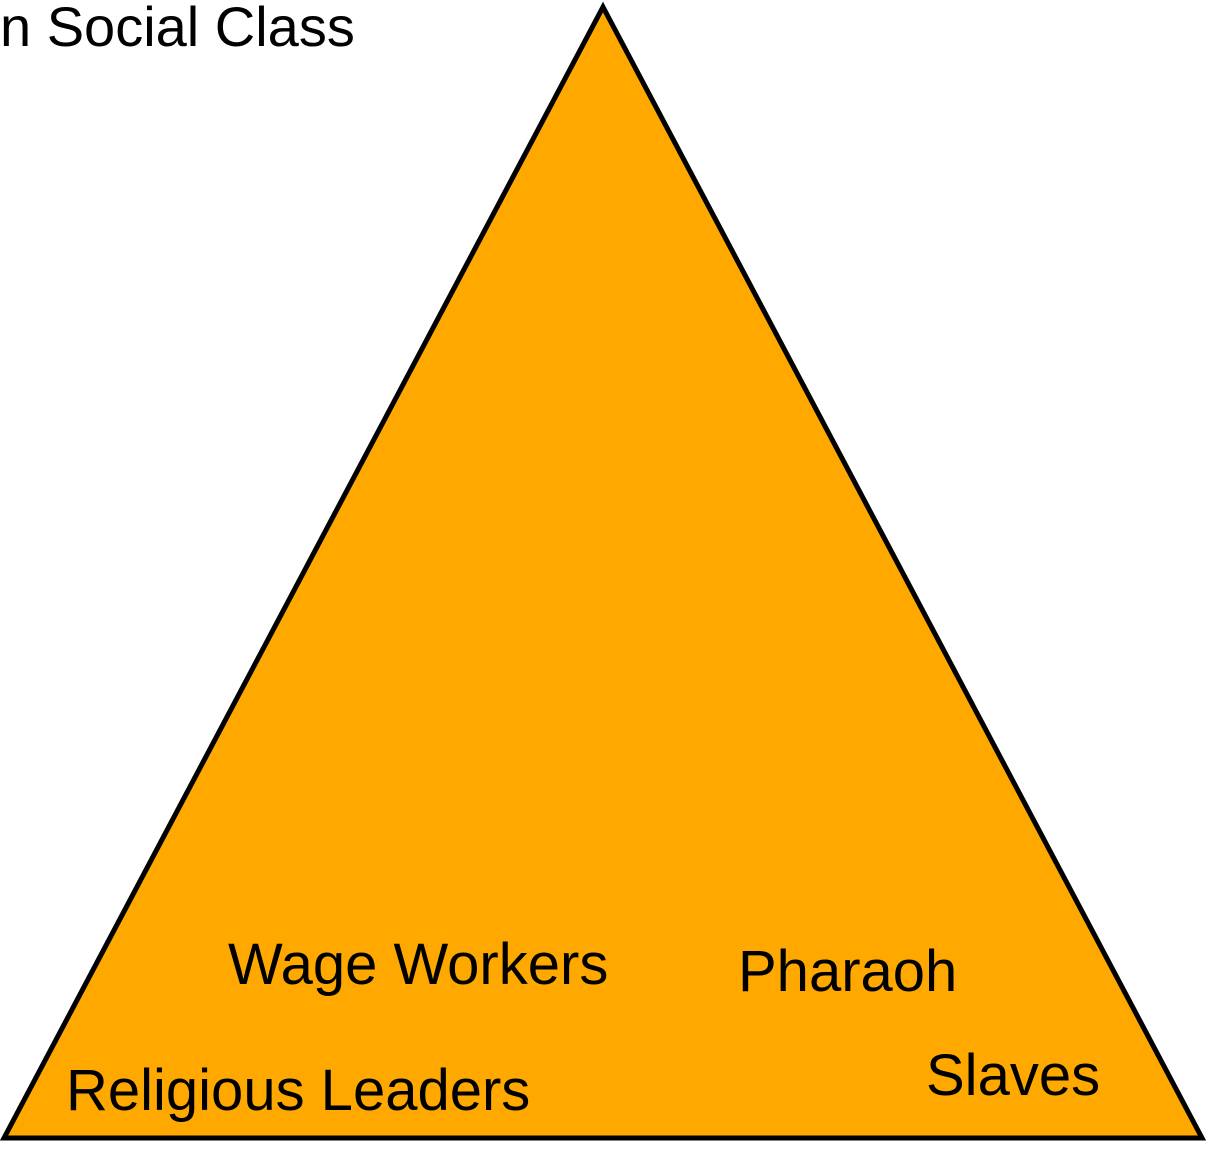  Describe the element at coordinates (847, 971) in the screenshot. I see `label: Pharaoh` at that location.